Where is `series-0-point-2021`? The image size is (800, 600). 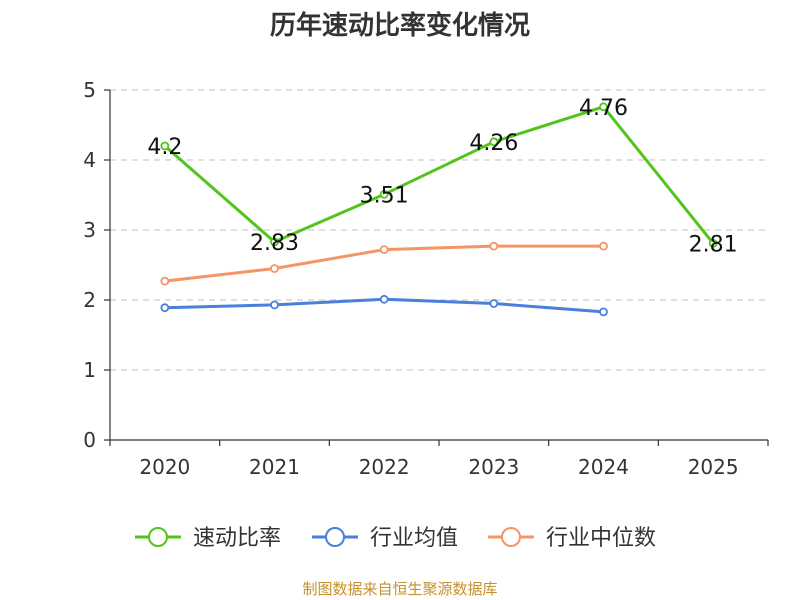 series-0-point-2021 is located at coordinates (274, 242).